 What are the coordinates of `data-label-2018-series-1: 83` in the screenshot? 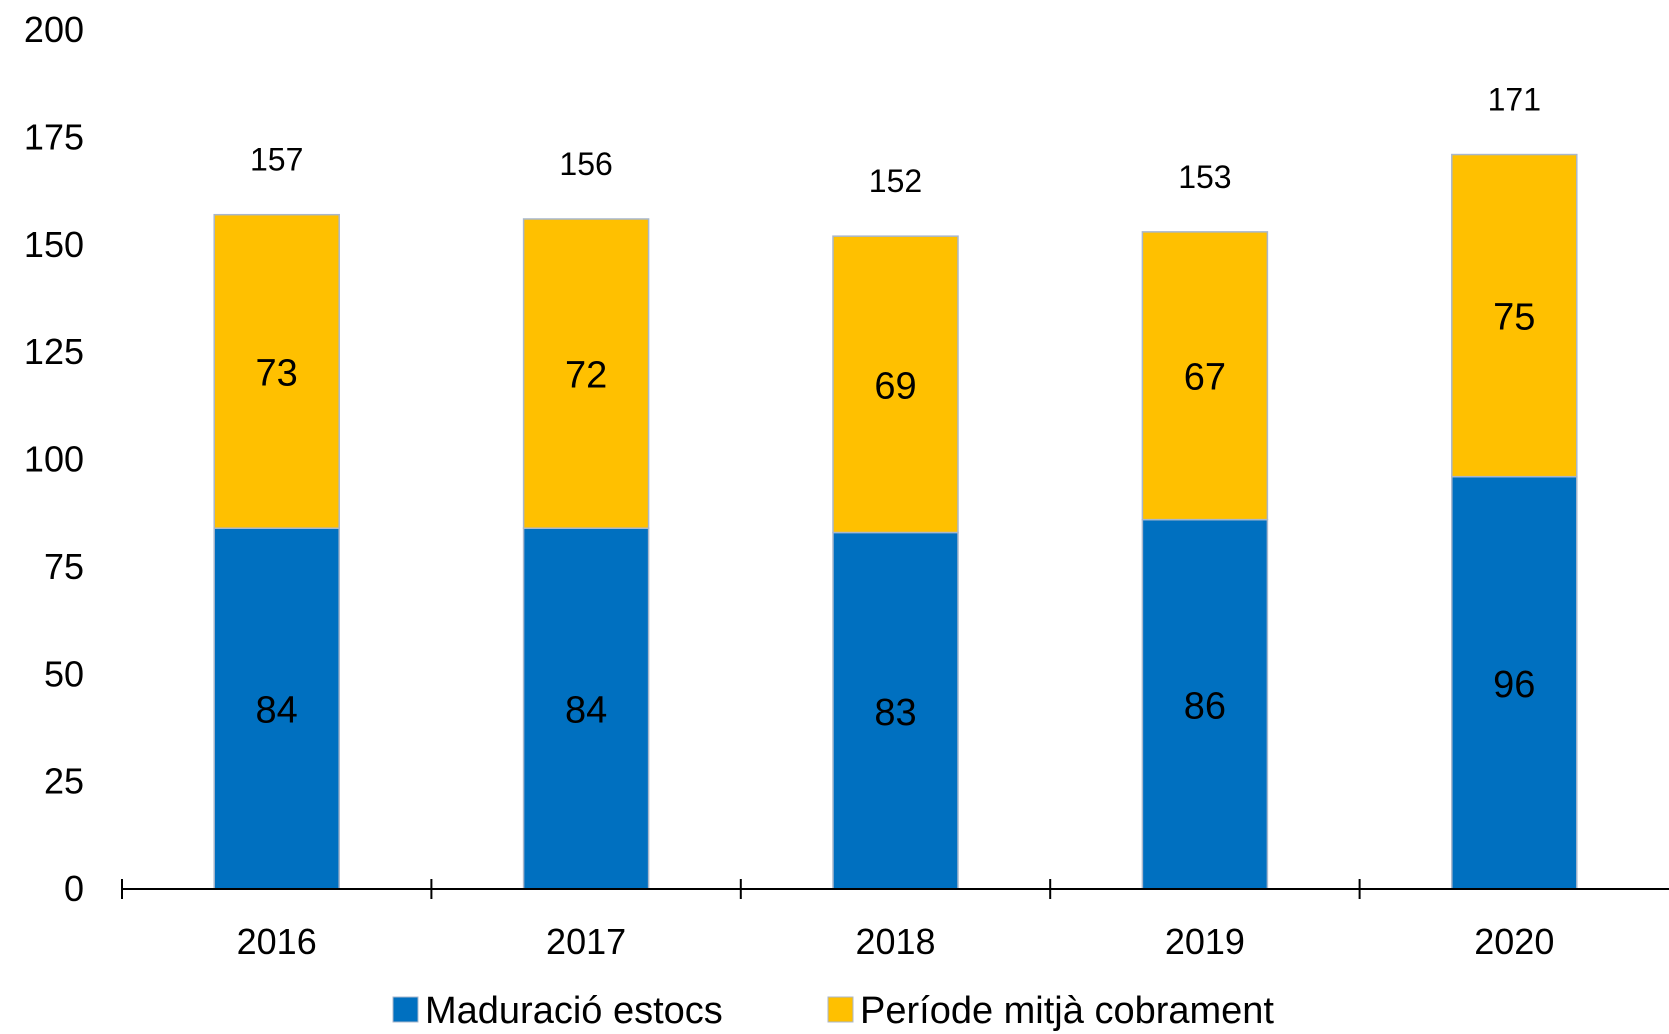 It's located at (895, 713).